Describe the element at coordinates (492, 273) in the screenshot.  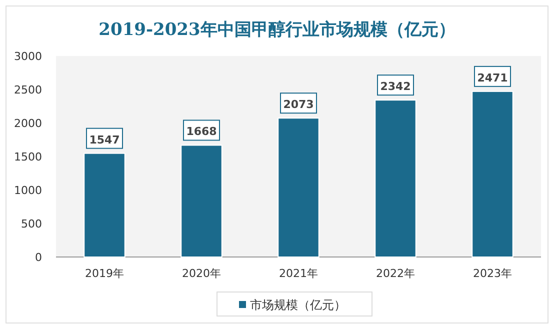
I see `x-tick-label: 2023年` at that location.